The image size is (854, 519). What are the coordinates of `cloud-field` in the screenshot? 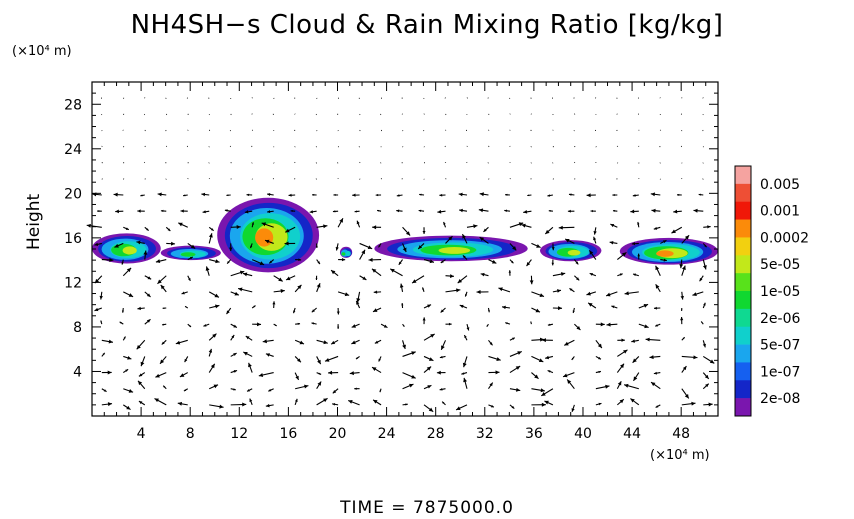 It's located at (405, 235).